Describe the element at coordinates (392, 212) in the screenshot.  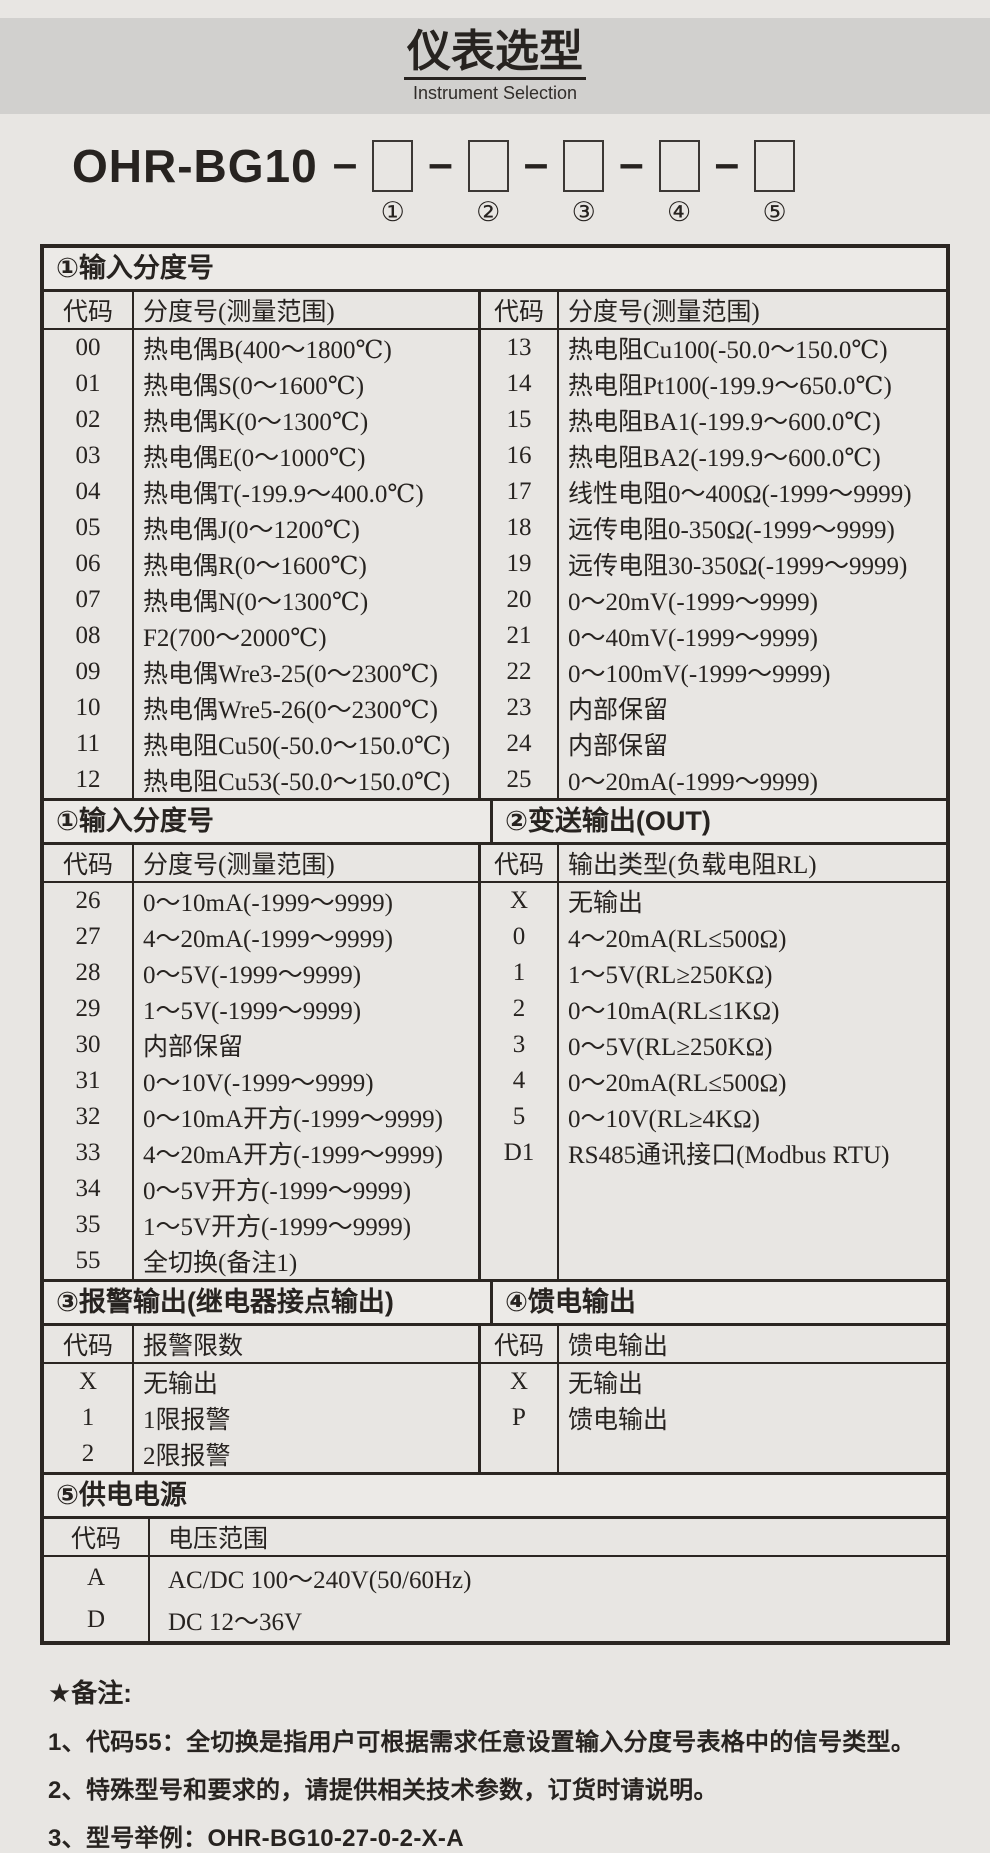
I see `position-number: ①` at that location.